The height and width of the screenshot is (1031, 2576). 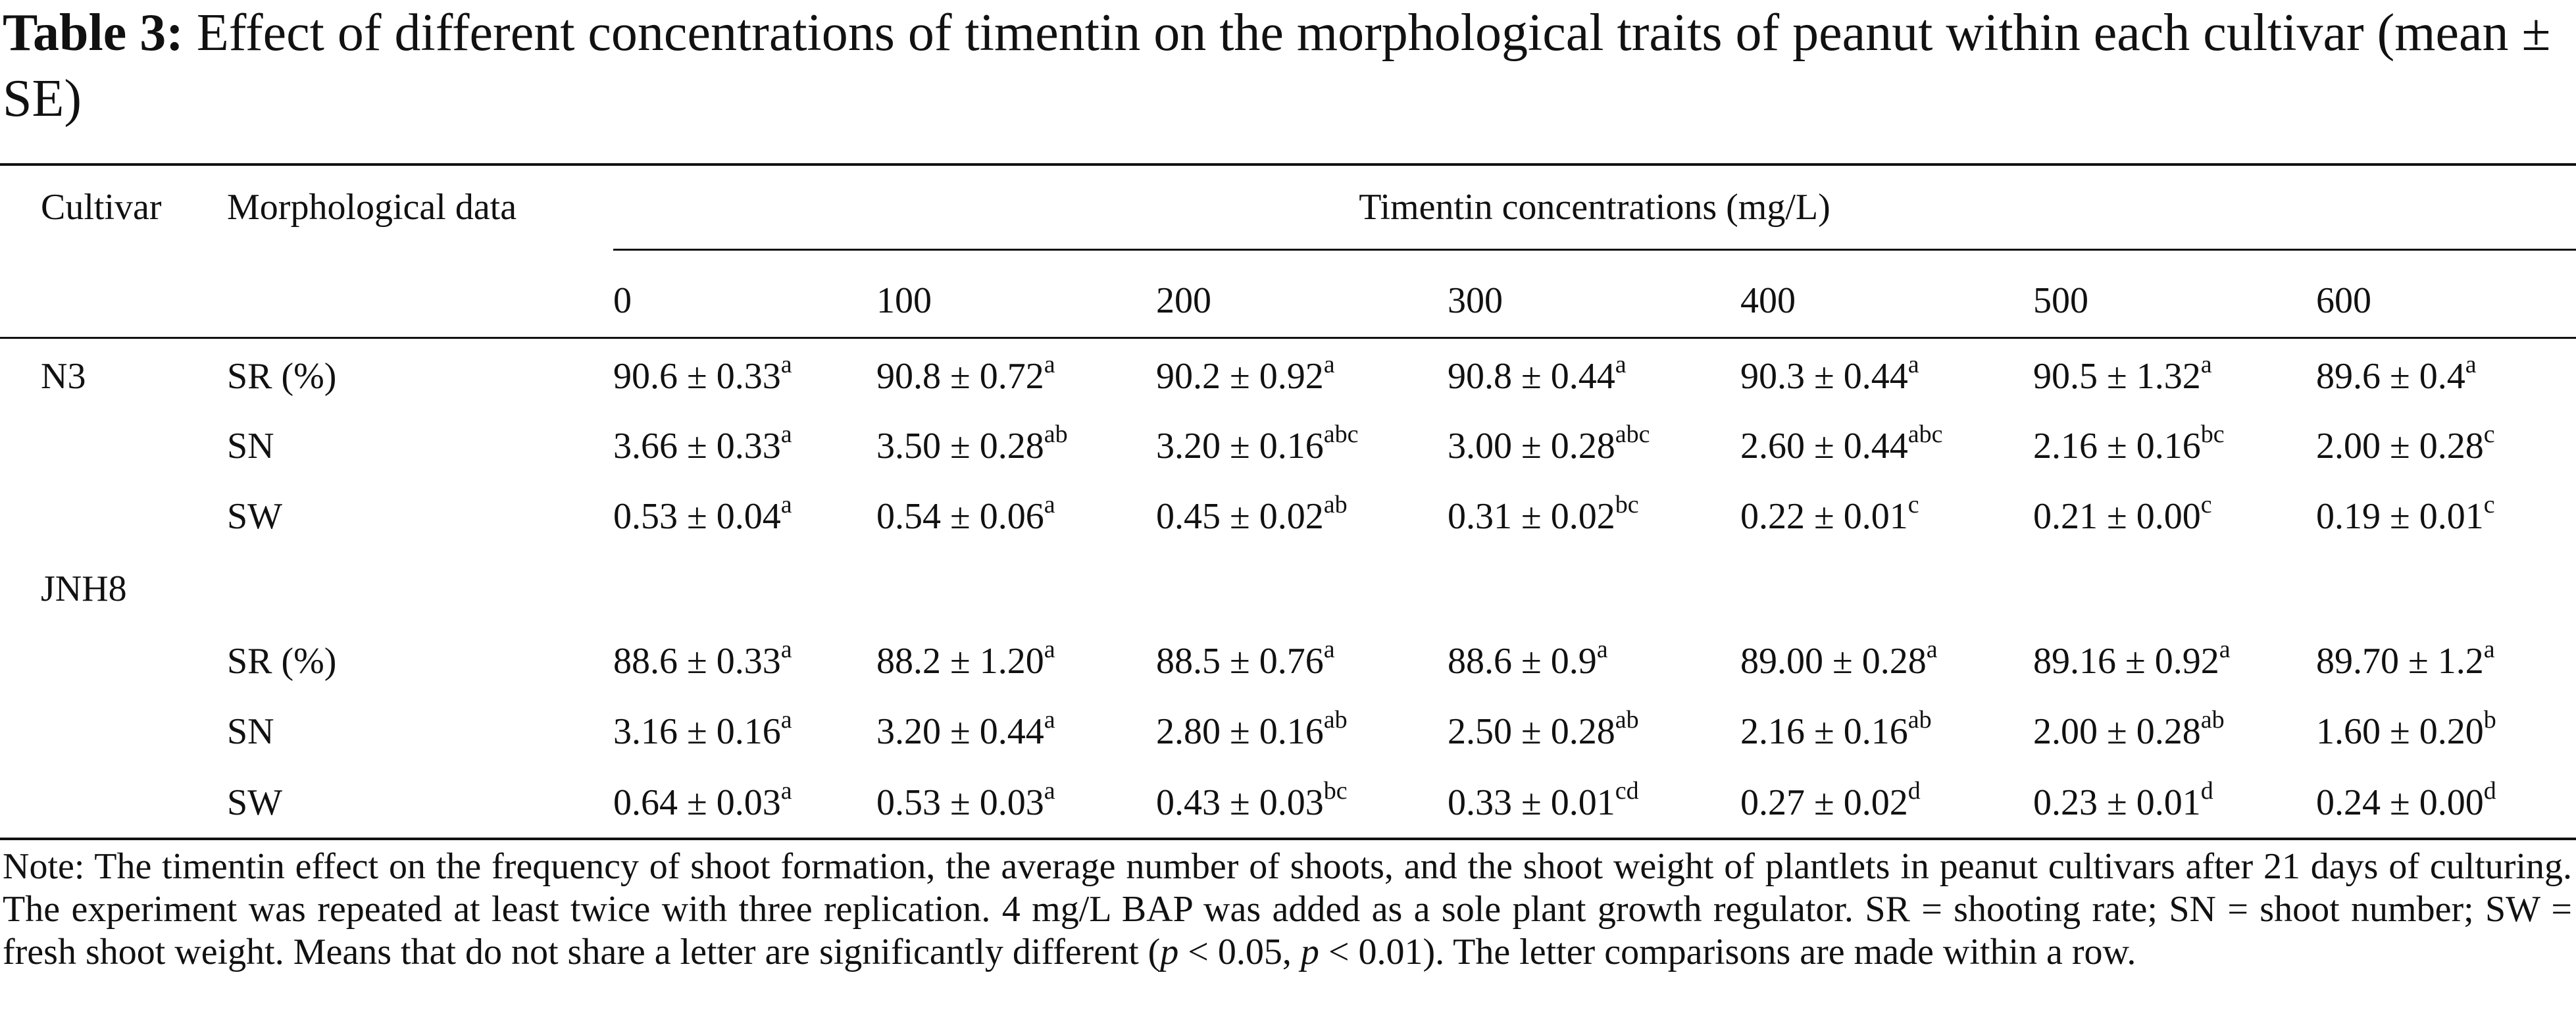 I want to click on concentration-header: 0, so click(x=622, y=300).